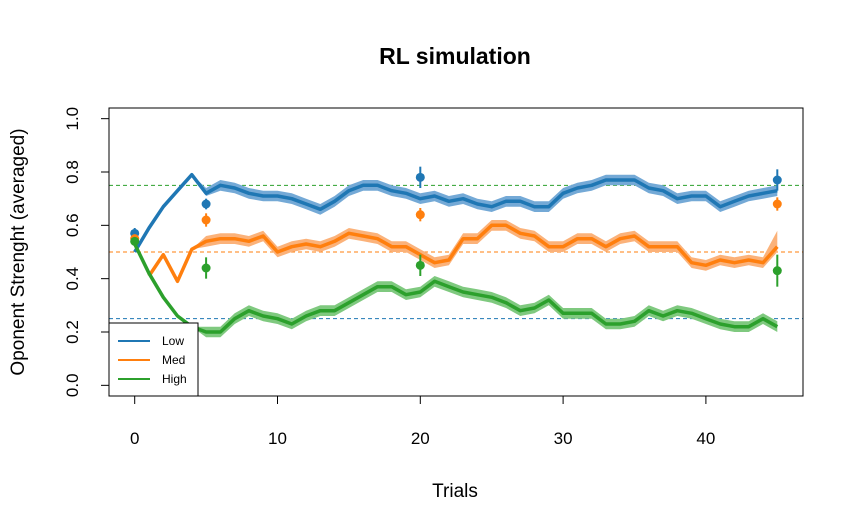 This screenshot has width=859, height=531. Describe the element at coordinates (705, 438) in the screenshot. I see `x-tick-label: 40` at that location.